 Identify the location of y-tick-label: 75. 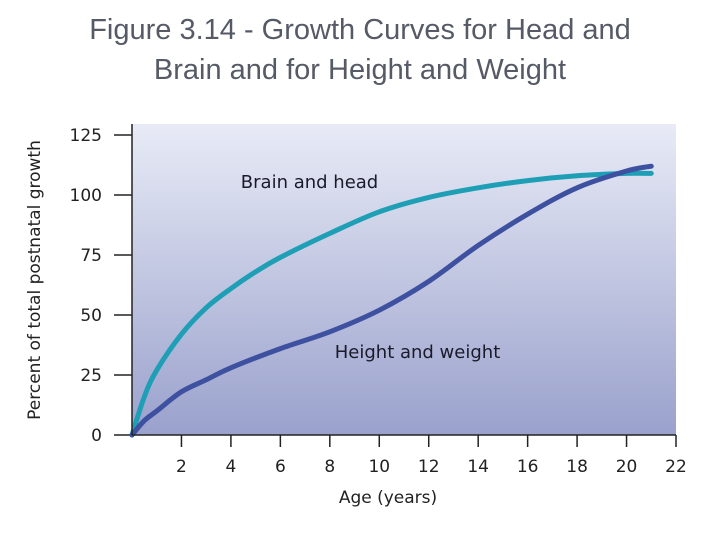
(91, 256).